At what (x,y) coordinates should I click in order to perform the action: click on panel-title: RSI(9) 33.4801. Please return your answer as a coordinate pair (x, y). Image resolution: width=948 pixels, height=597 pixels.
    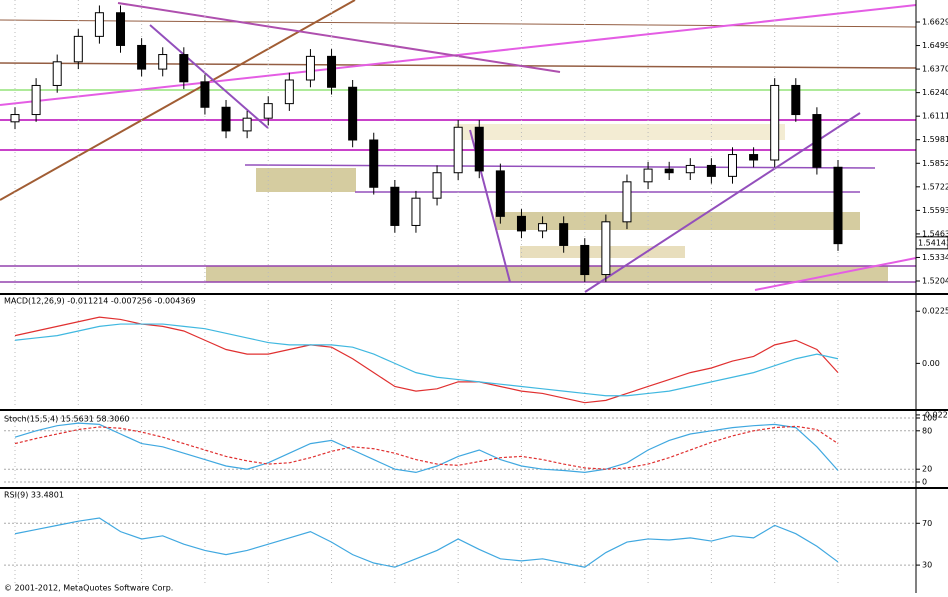
    Looking at the image, I should click on (34, 495).